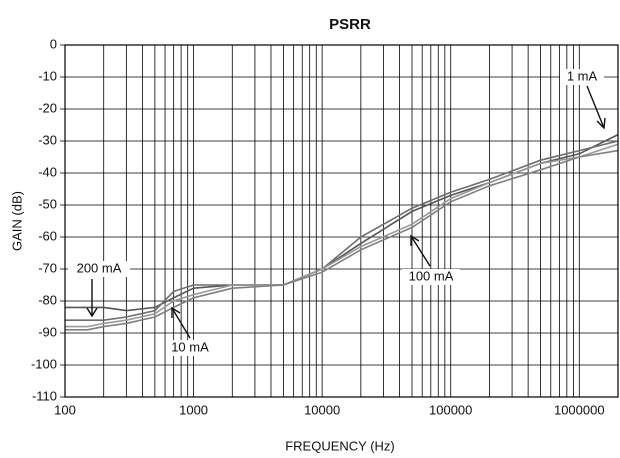 The image size is (620, 458). Describe the element at coordinates (340, 445) in the screenshot. I see `x-axis-label: FREQUENCY (Hz)` at that location.